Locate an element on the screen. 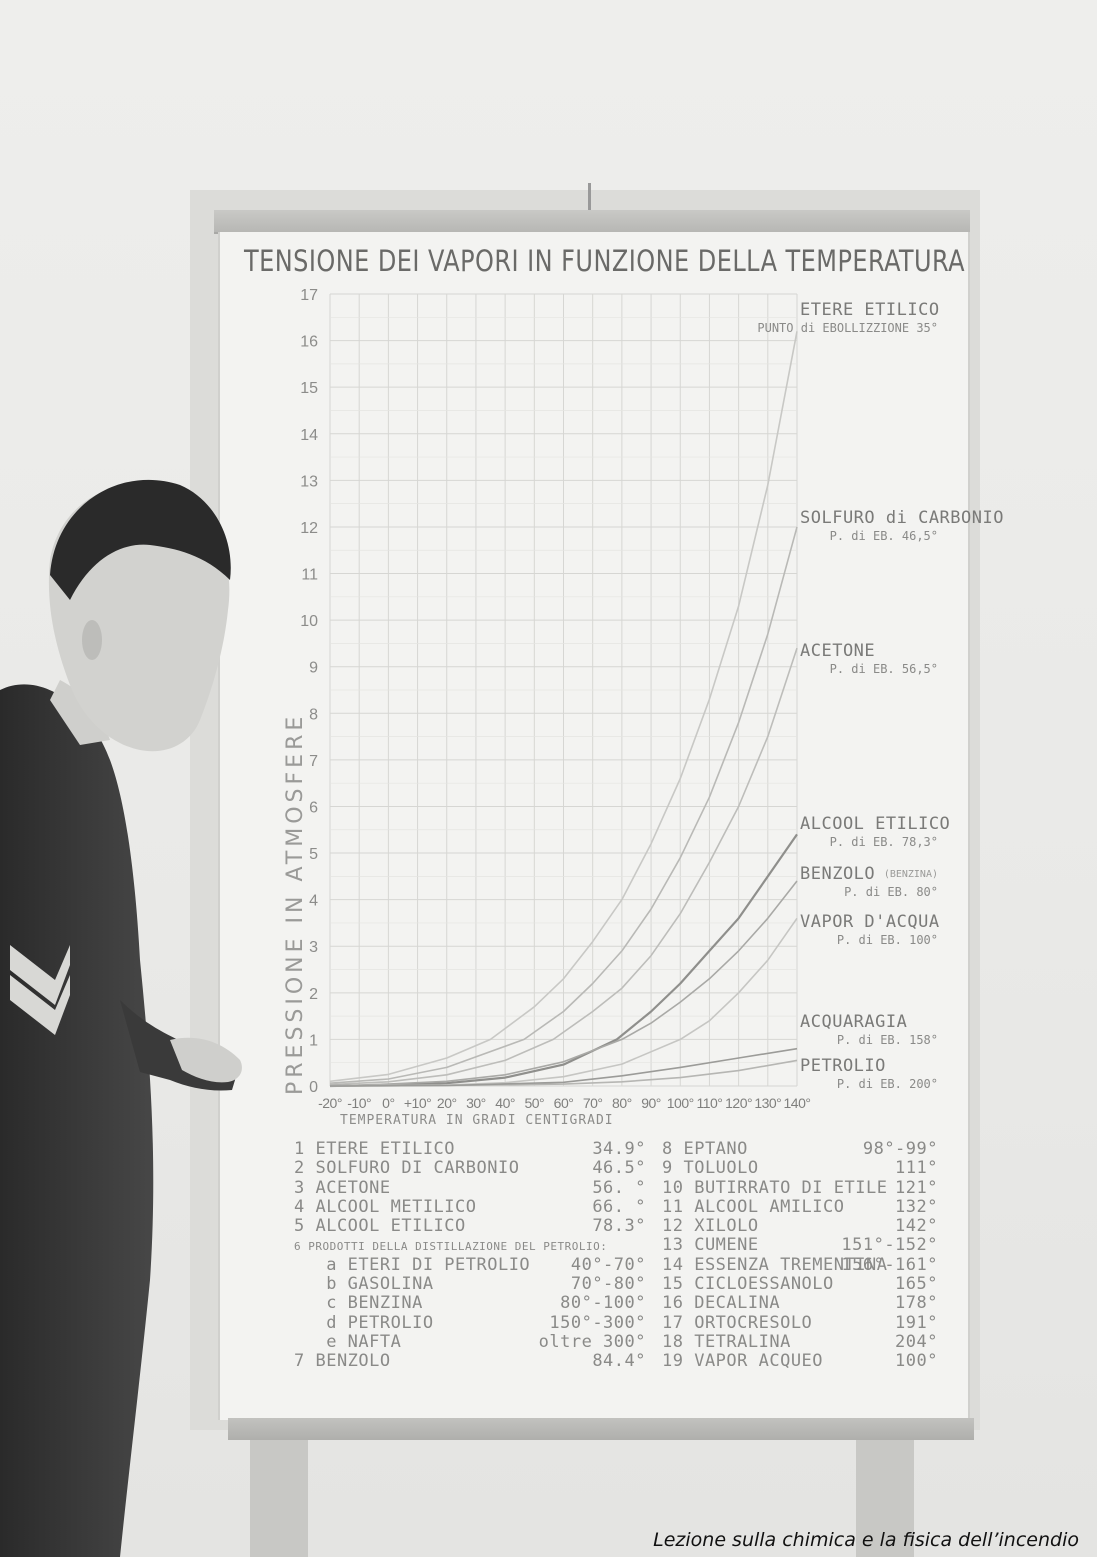 The height and width of the screenshot is (1557, 1097). table-row: 4 ALCOOL METILICO 66. ° is located at coordinates (470, 1207).